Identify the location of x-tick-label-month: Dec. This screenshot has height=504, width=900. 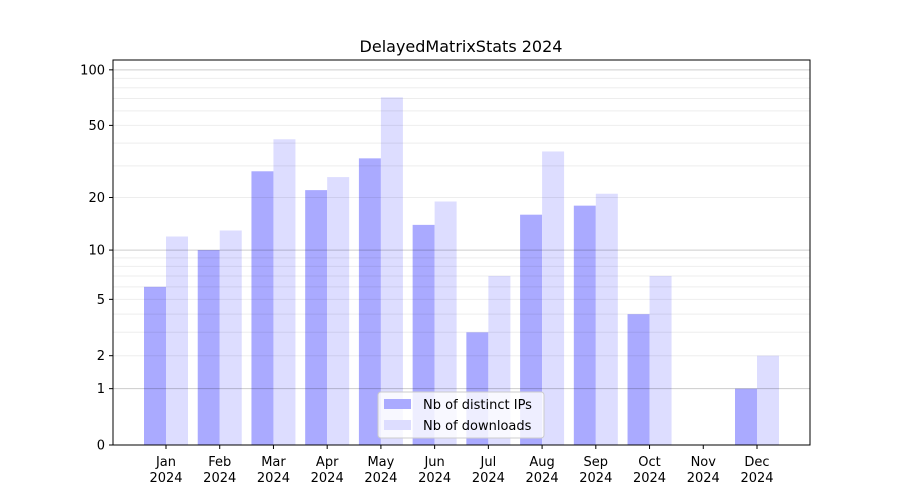
(756, 462).